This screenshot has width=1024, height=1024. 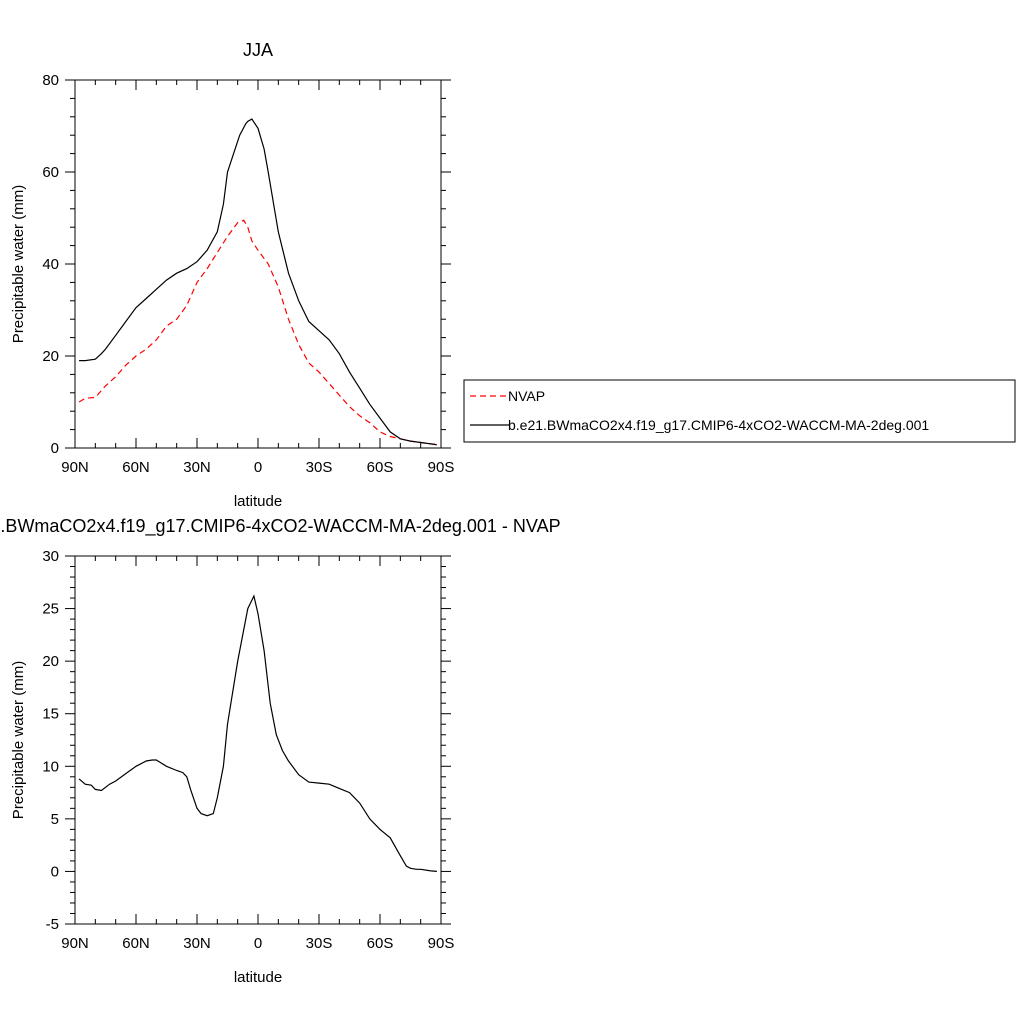 I want to click on bottom-y-tick-label: 5, so click(x=55, y=819).